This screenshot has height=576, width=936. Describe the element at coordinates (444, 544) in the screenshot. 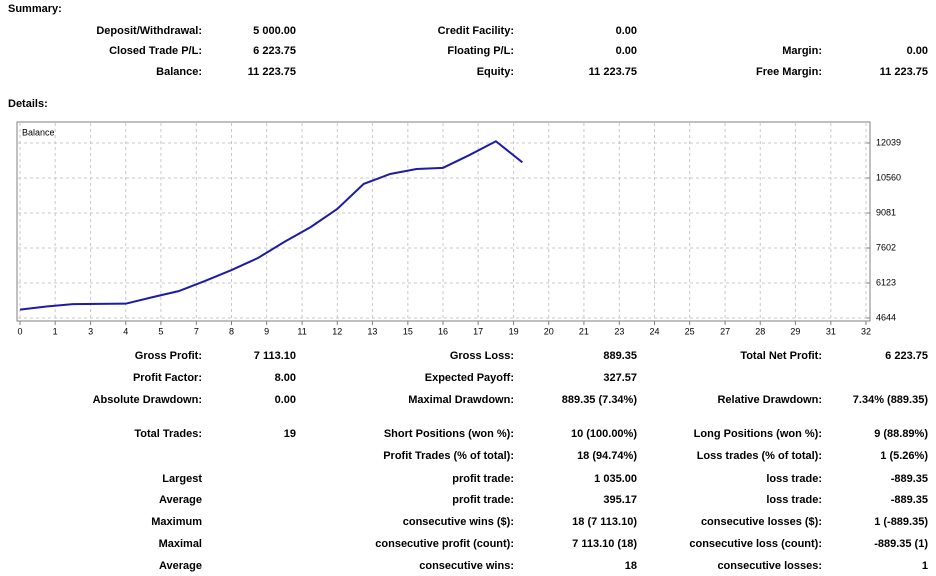

I see `field-label: consecutive profit (count):` at that location.